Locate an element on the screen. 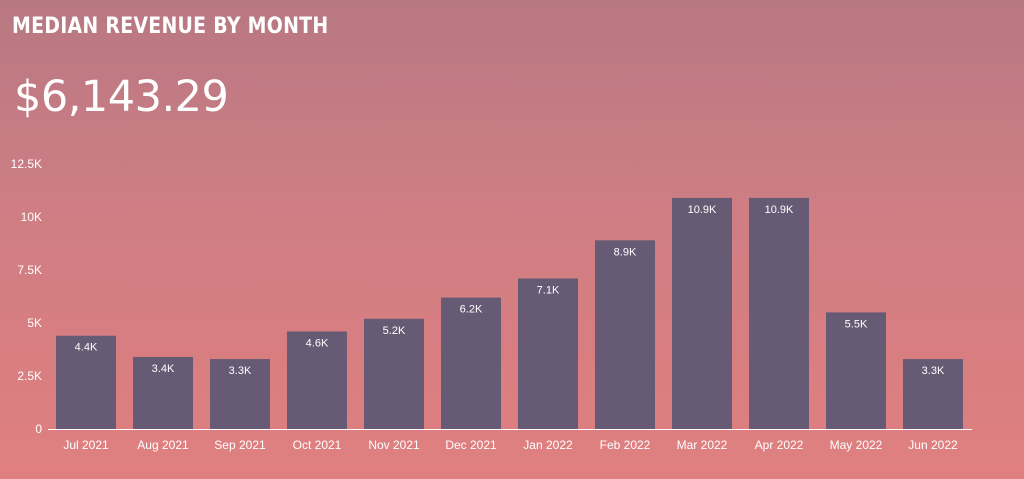 The width and height of the screenshot is (1024, 479). bar-data-label: 3.4K is located at coordinates (163, 369).